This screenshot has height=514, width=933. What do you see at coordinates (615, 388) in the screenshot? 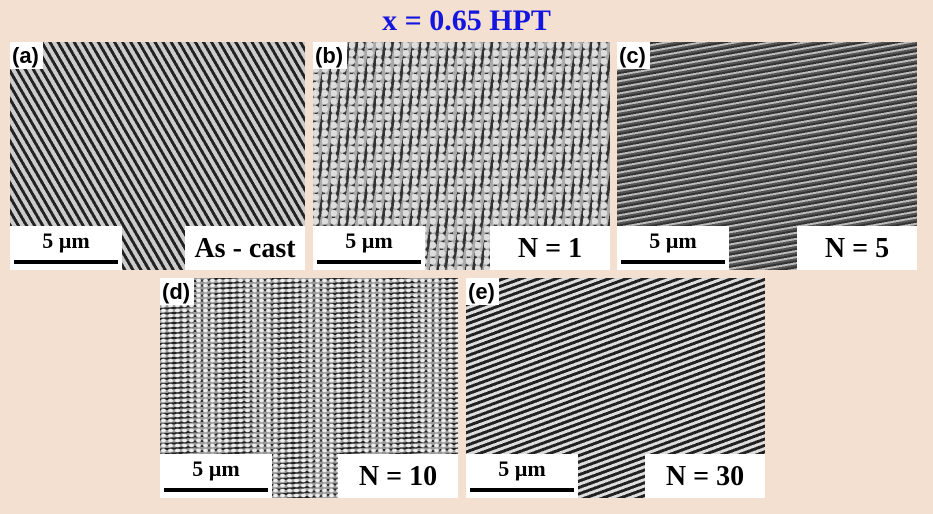
I see `micrograph-panel: (e) 5 µm N = 30` at bounding box center [615, 388].